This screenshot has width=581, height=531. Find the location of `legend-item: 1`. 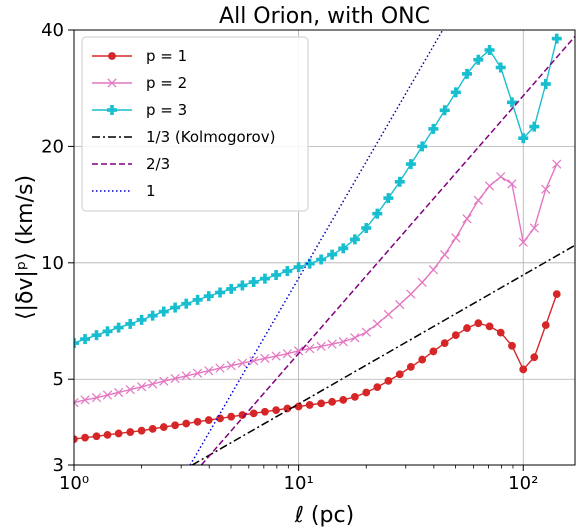

legend-item: 1 is located at coordinates (124, 191).